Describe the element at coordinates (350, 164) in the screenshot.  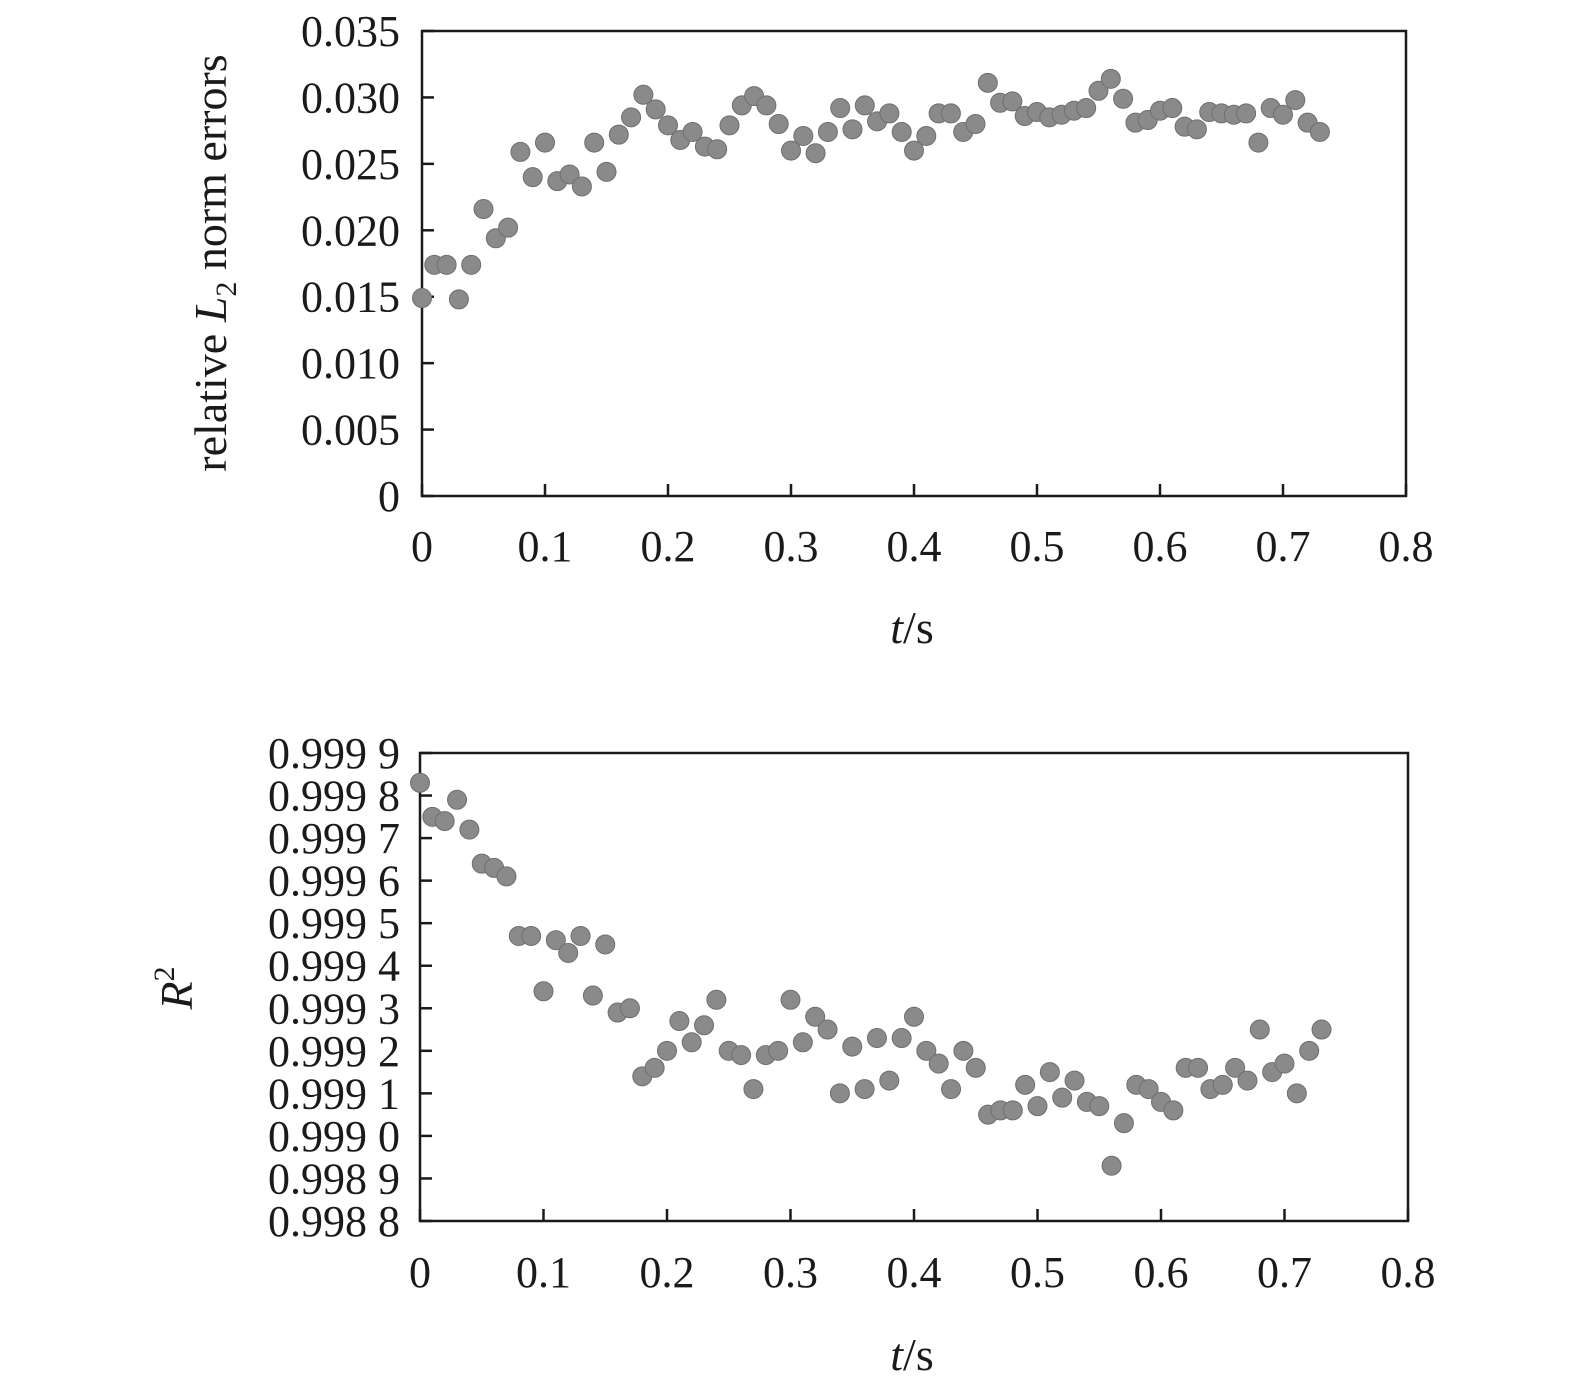
I see `y-tick-label: 0.025` at that location.